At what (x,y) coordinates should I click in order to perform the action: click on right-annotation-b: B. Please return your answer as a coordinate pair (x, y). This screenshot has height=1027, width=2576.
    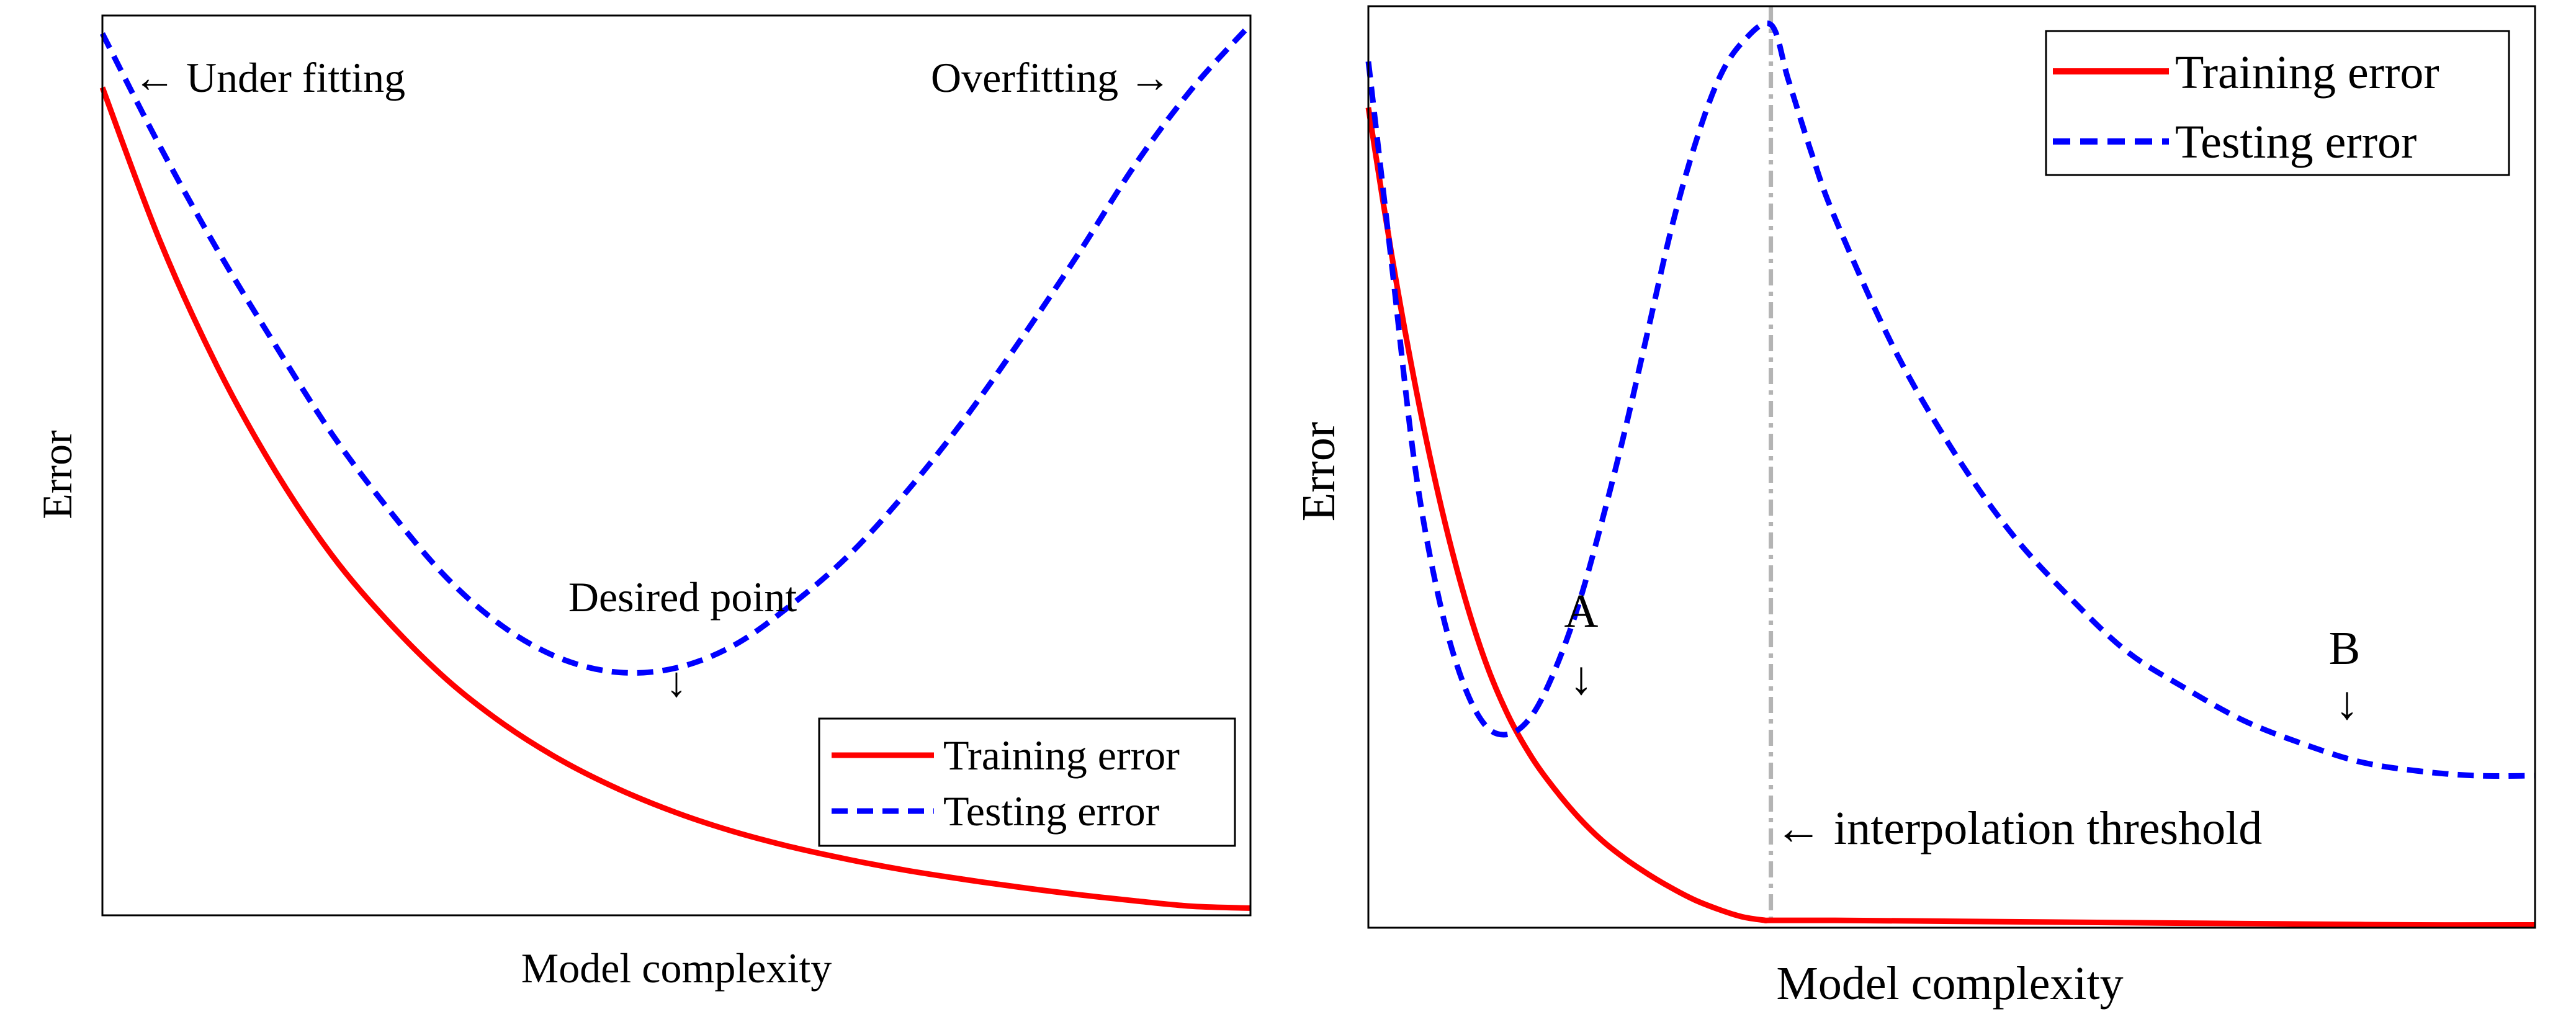
    Looking at the image, I should click on (2345, 648).